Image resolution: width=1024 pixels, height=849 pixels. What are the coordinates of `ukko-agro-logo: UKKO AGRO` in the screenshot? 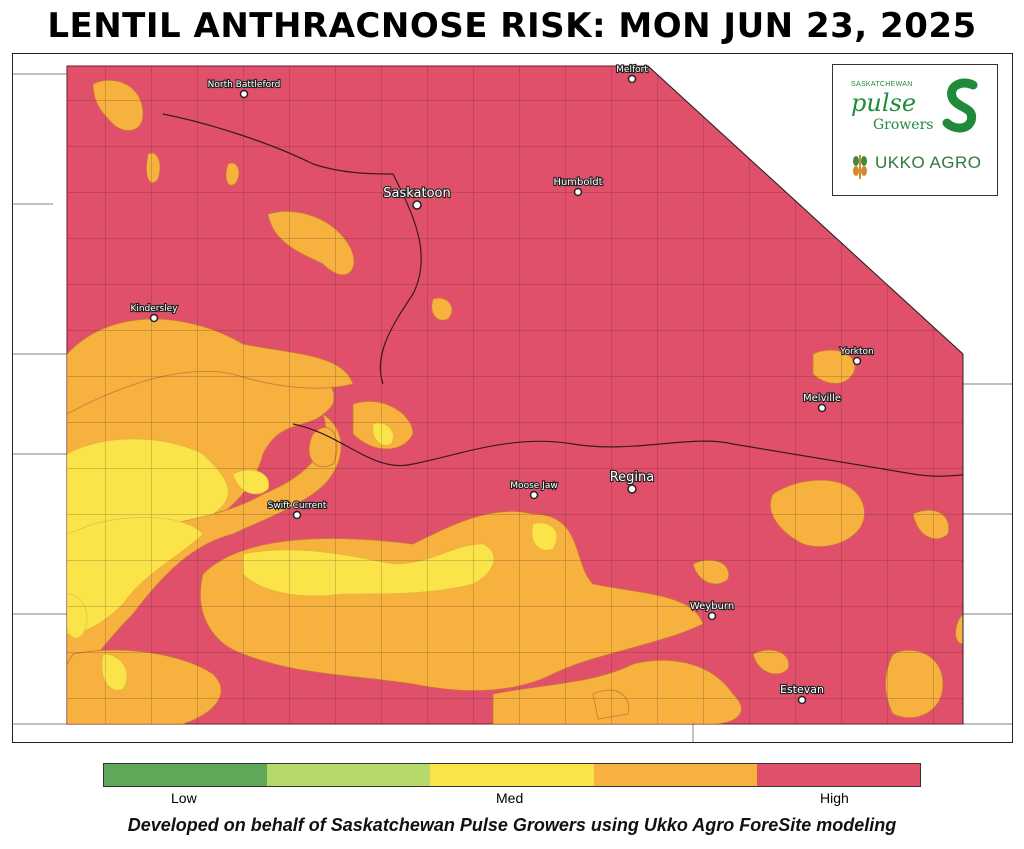 It's located at (928, 162).